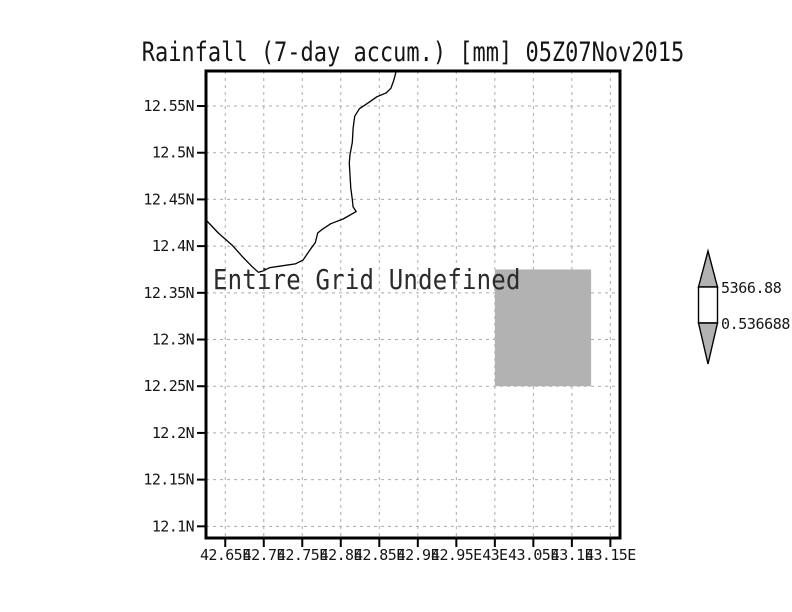  What do you see at coordinates (173, 340) in the screenshot?
I see `y-axis-tick-label: 12.3N` at bounding box center [173, 340].